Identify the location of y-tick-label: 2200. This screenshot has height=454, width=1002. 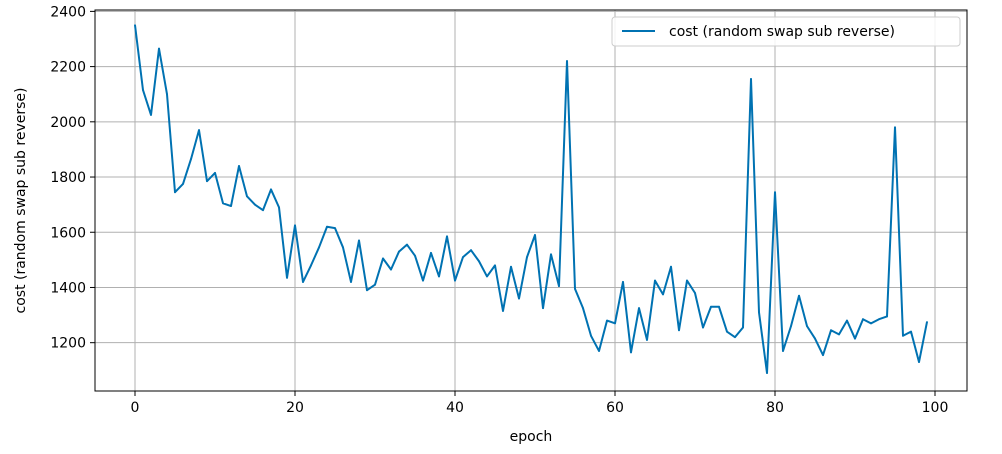
(68, 68).